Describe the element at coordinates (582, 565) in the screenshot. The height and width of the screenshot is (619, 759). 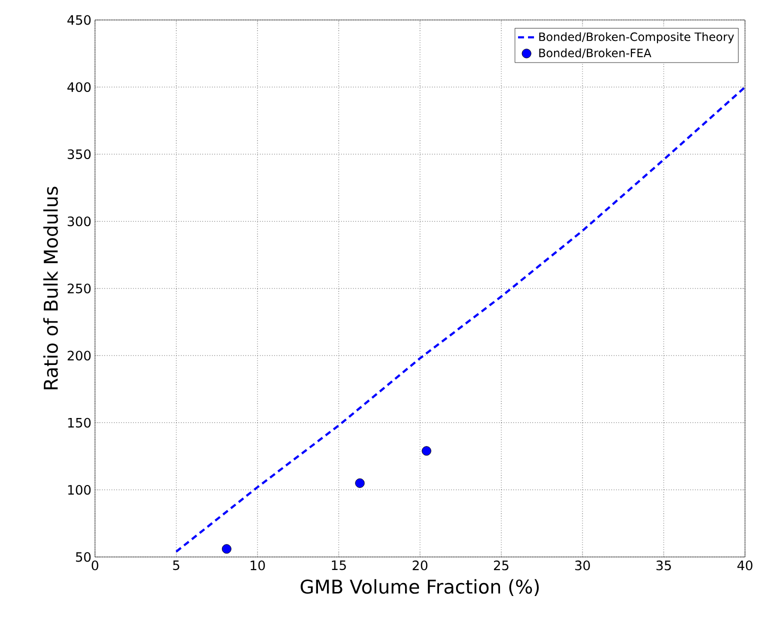
I see `x-tick-label: 30` at that location.